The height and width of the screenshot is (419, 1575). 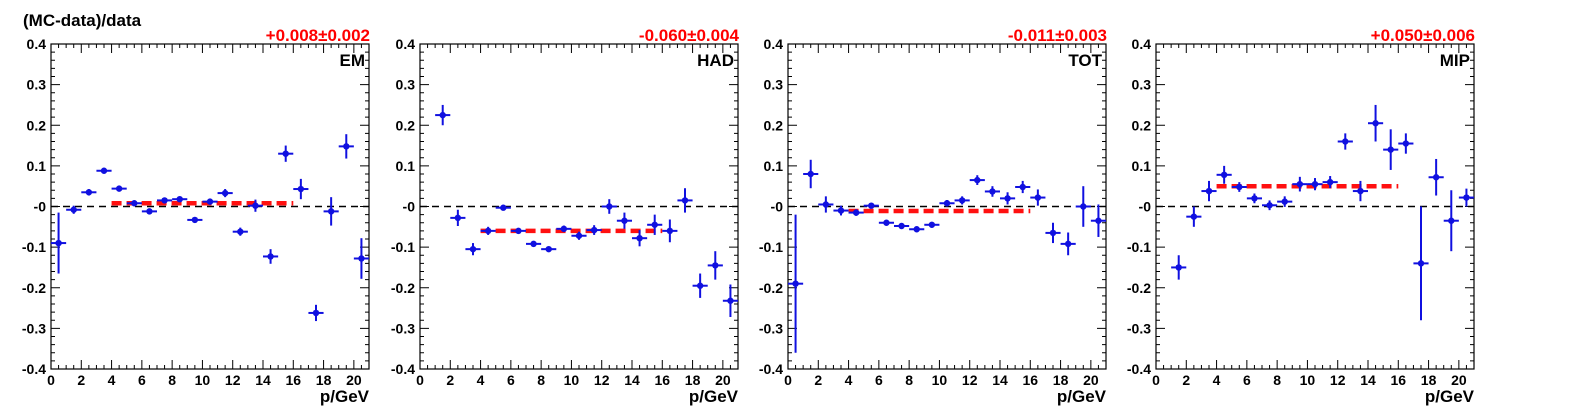 What do you see at coordinates (940, 380) in the screenshot?
I see `x-tick-label: 10` at bounding box center [940, 380].